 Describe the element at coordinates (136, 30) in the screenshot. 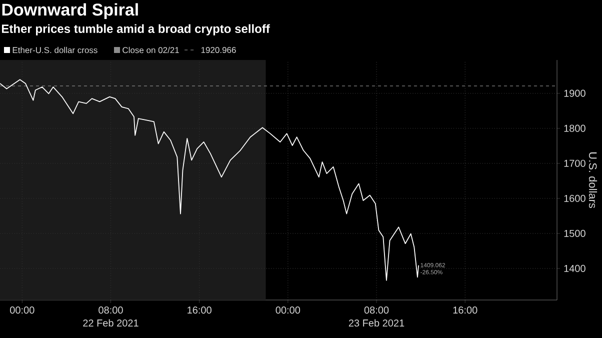

I see `chart-subtitle: Ether prices tumble amid a broad crypto selloff` at that location.